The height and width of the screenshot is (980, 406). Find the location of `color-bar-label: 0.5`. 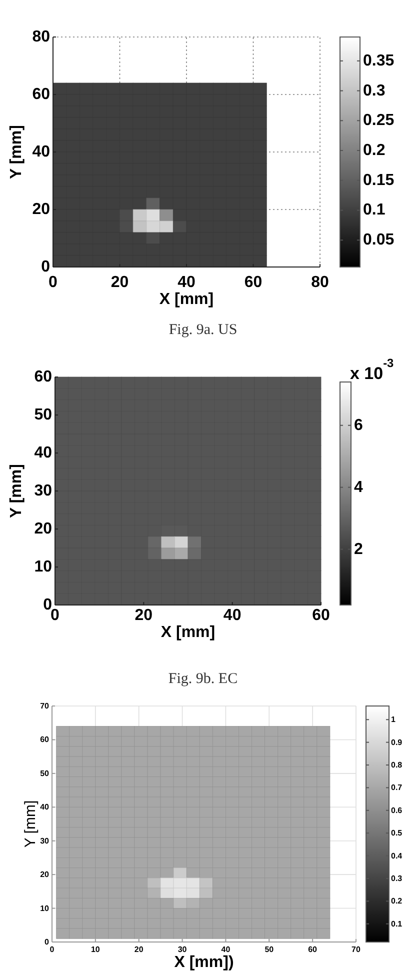

color-bar-label: 0.5 is located at coordinates (397, 833).